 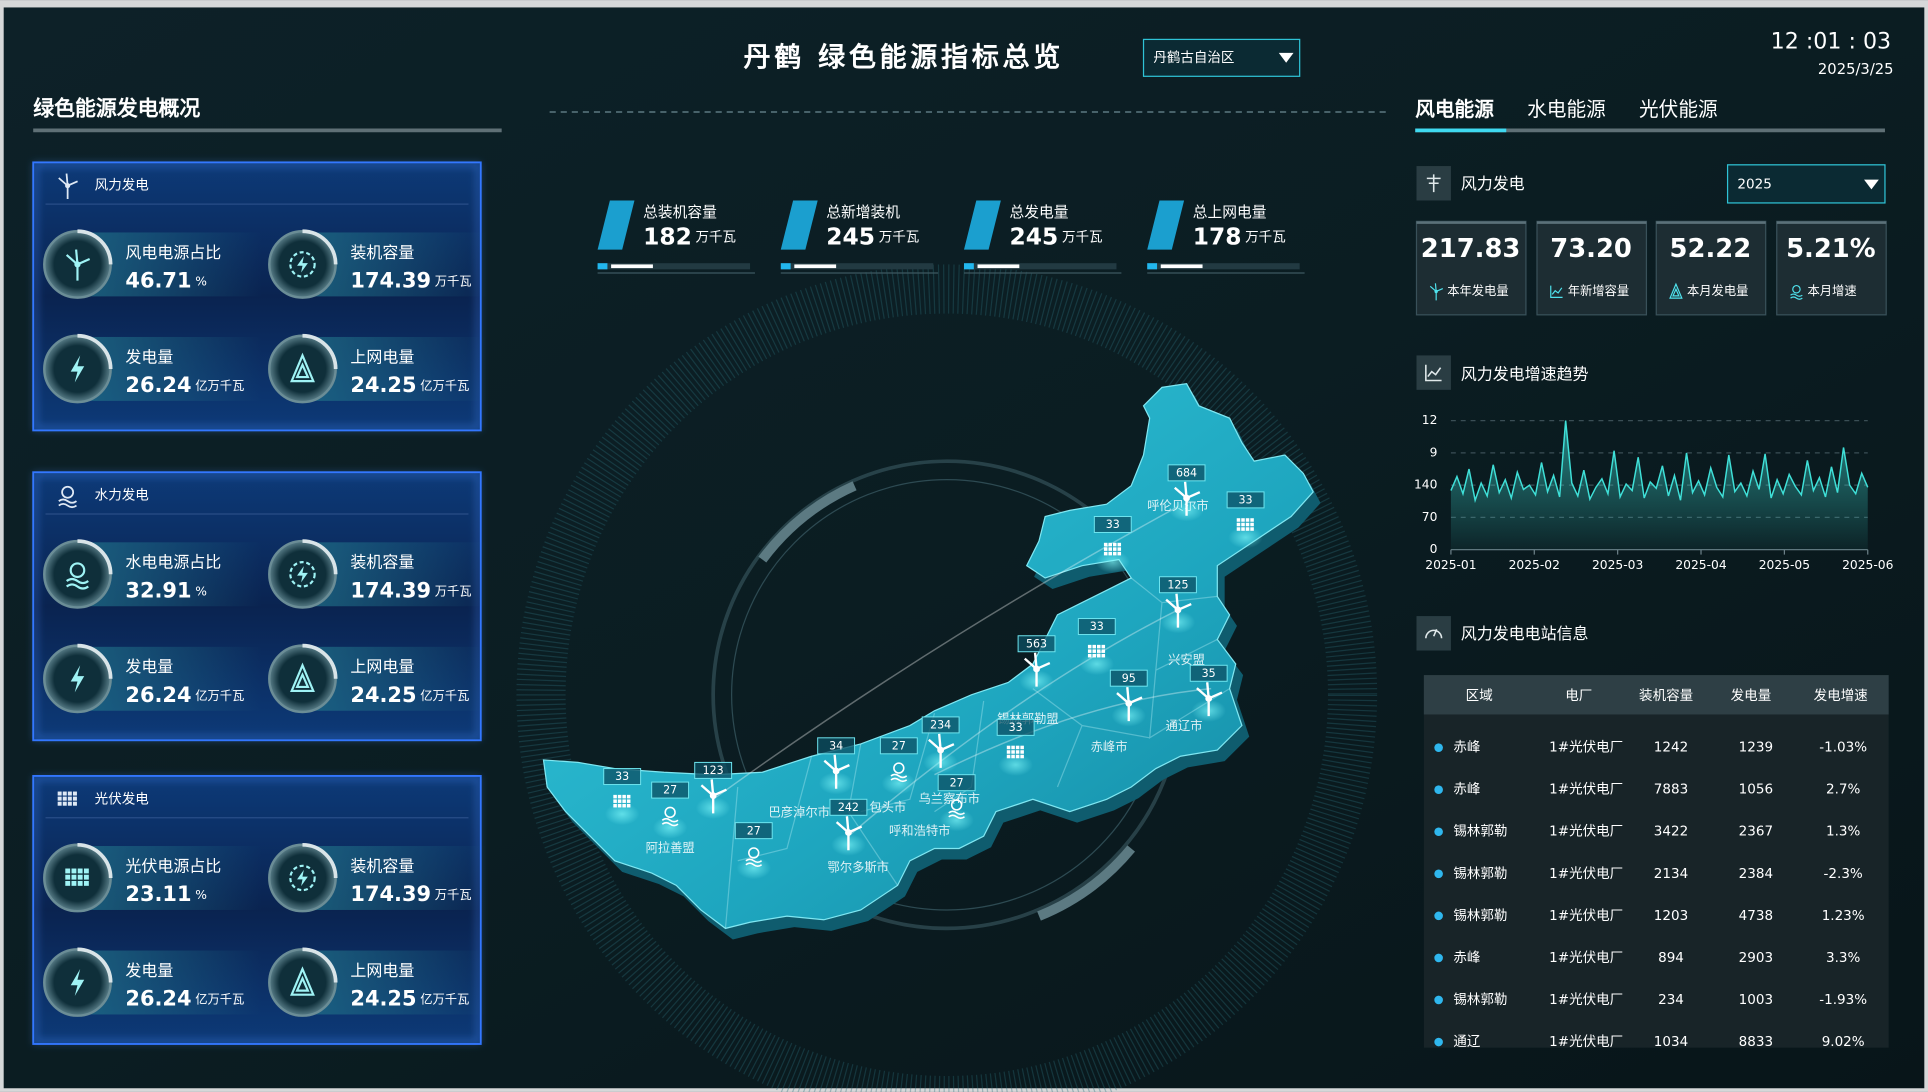 What do you see at coordinates (158, 894) in the screenshot?
I see `value: 23.11` at bounding box center [158, 894].